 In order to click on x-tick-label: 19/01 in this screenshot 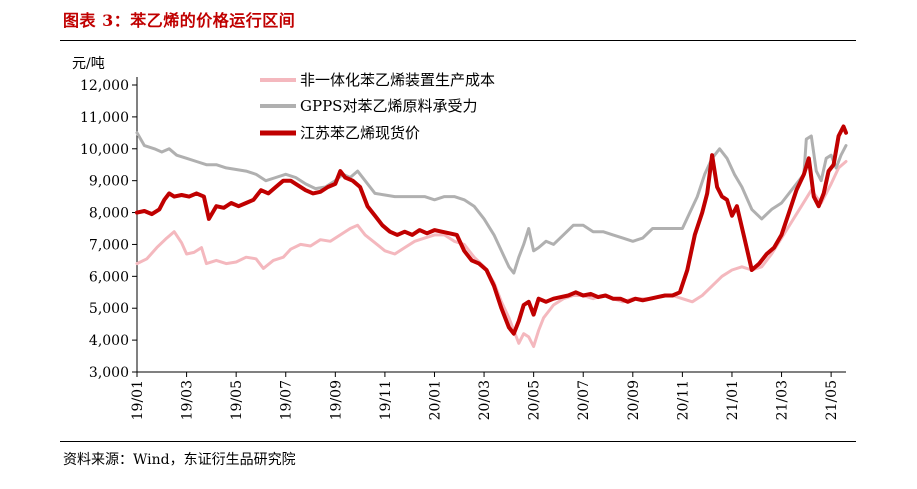, I will do `click(138, 400)`.